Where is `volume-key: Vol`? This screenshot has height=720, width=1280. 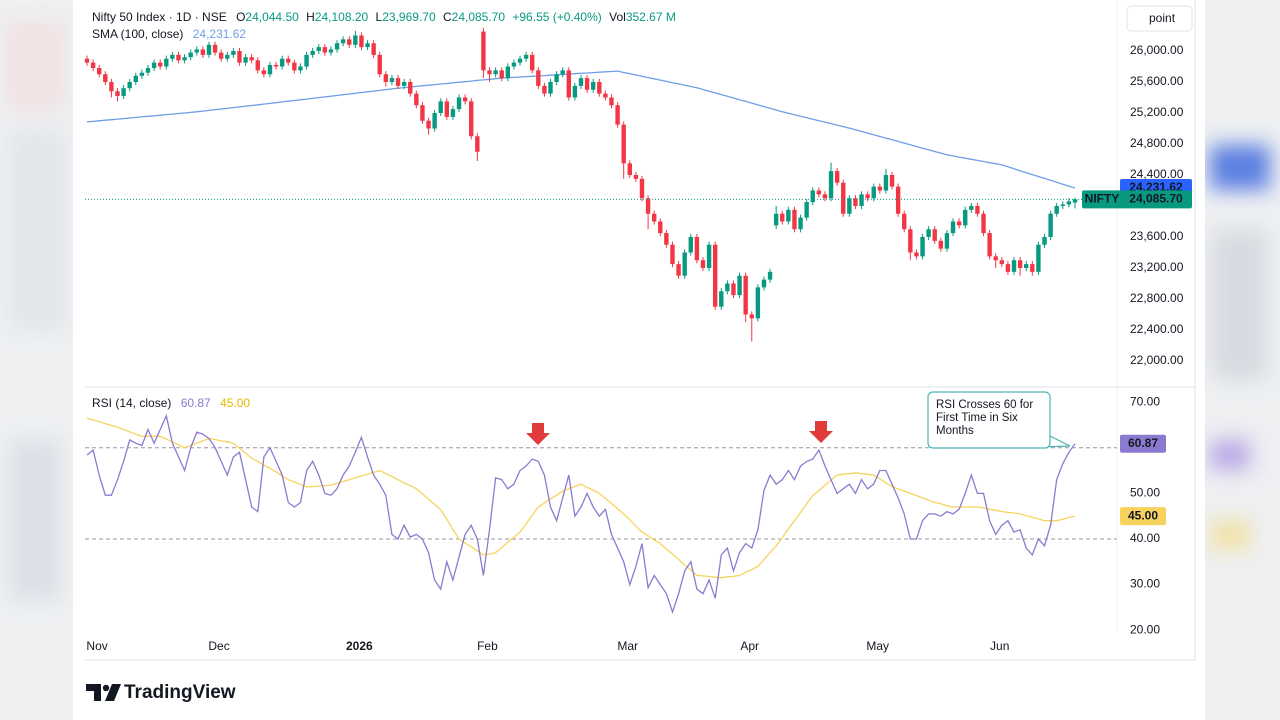 volume-key: Vol is located at coordinates (617, 17).